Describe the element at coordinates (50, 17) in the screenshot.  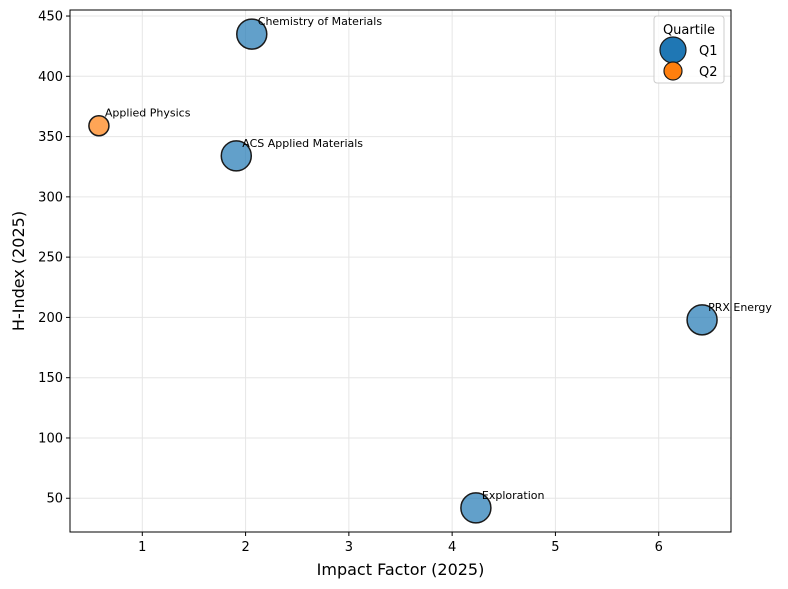
I see `y-tick-label: 450` at that location.